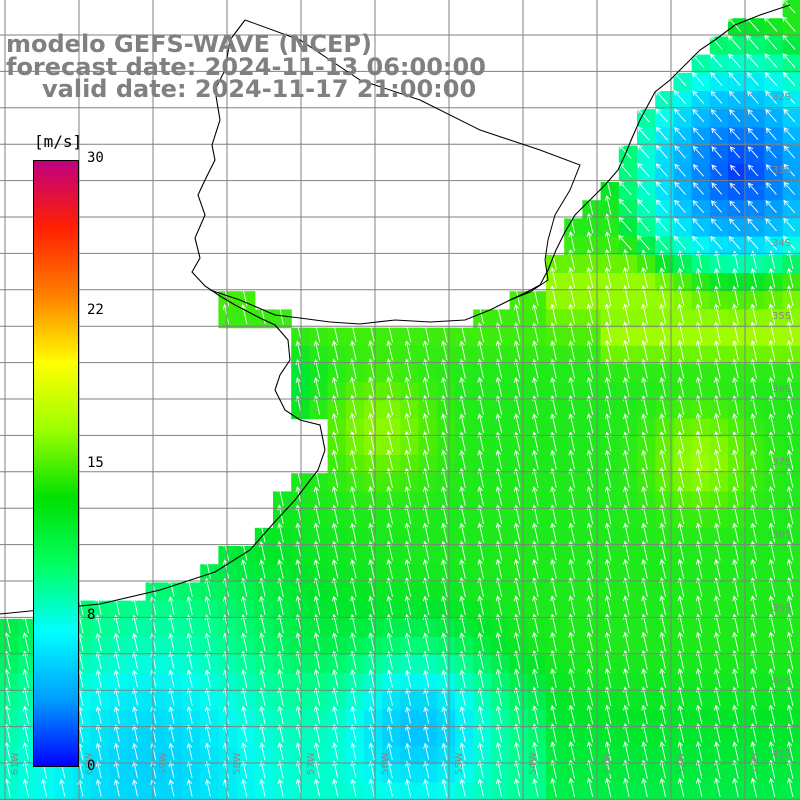  What do you see at coordinates (259, 89) in the screenshot?
I see `valid-date: valid date: 2024-11-17 21:00:00` at bounding box center [259, 89].